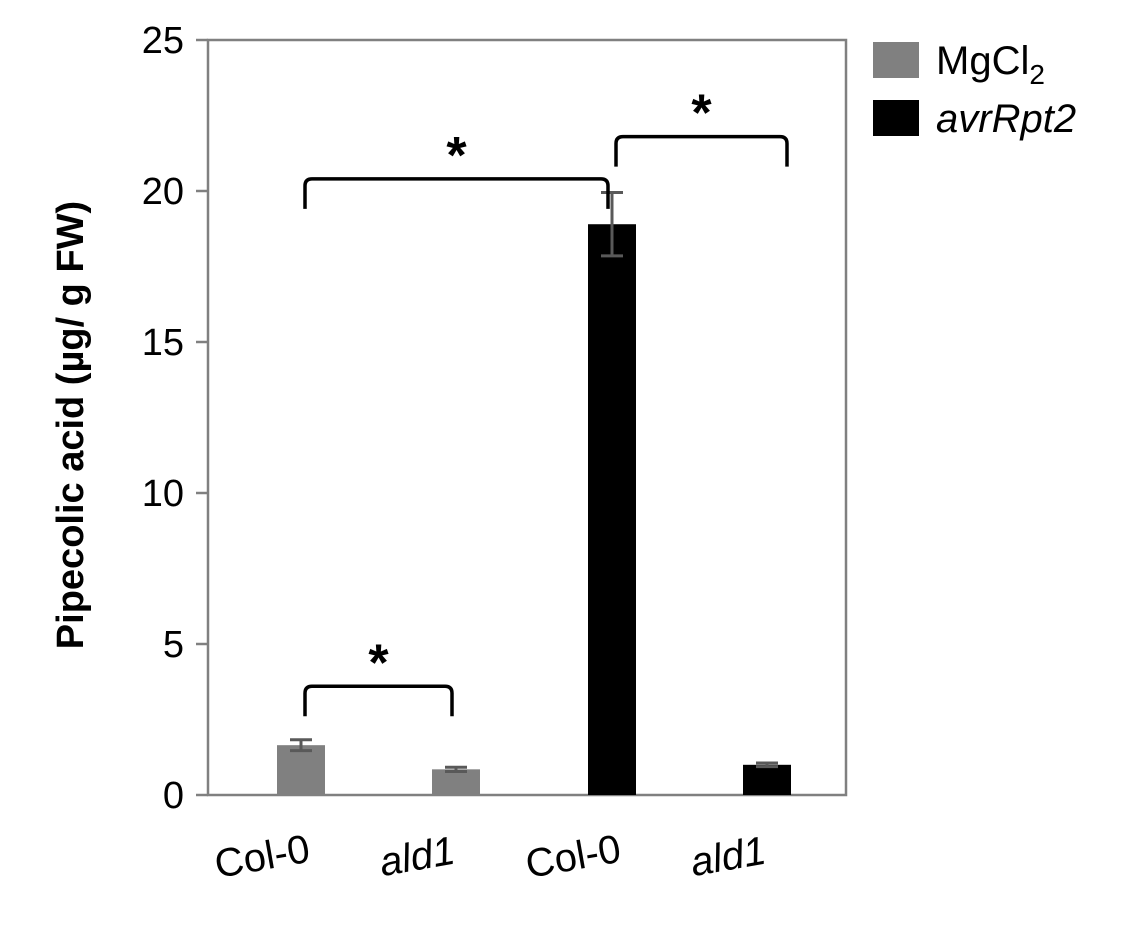  I want to click on category-label-3: ald1, so click(728, 857).